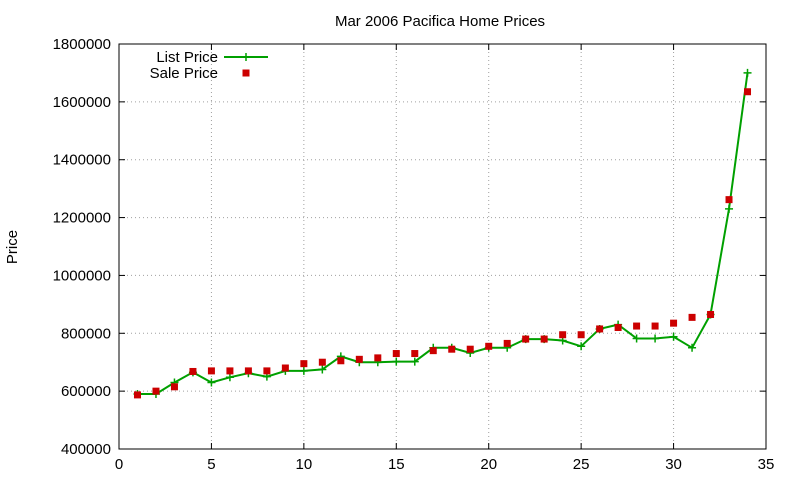 The image size is (800, 480). Describe the element at coordinates (184, 73) in the screenshot. I see `legend-label-sale-price: Sale Price` at that location.